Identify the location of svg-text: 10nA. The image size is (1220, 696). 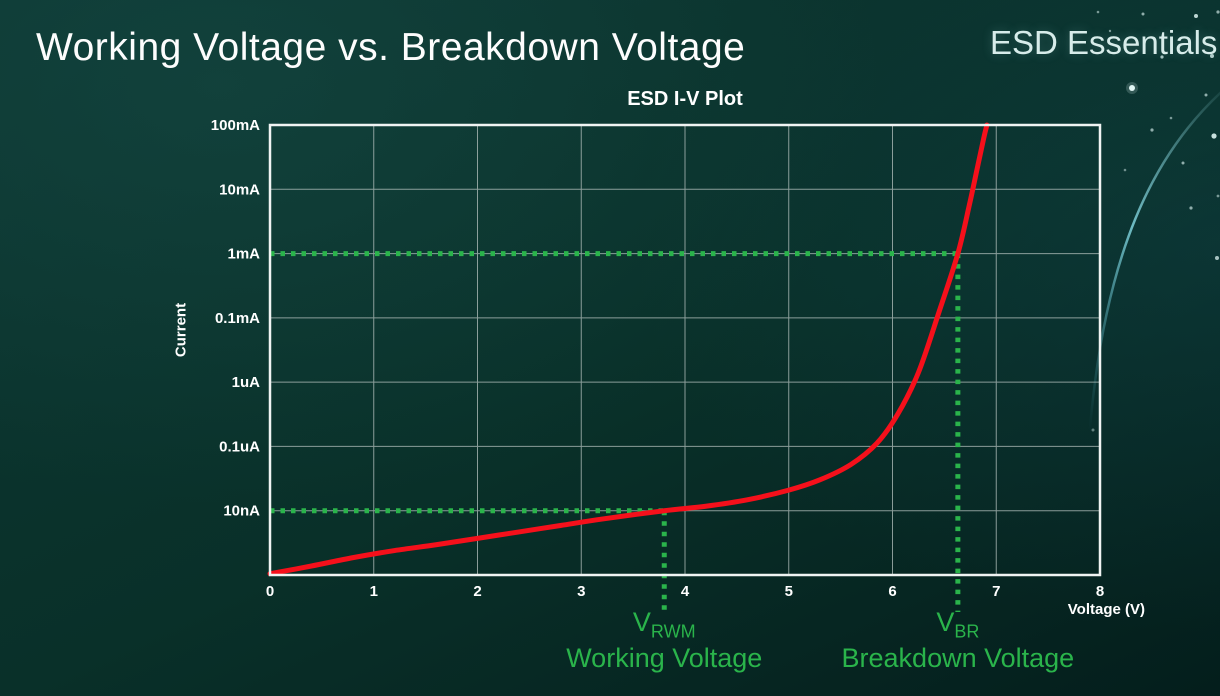
(241, 511).